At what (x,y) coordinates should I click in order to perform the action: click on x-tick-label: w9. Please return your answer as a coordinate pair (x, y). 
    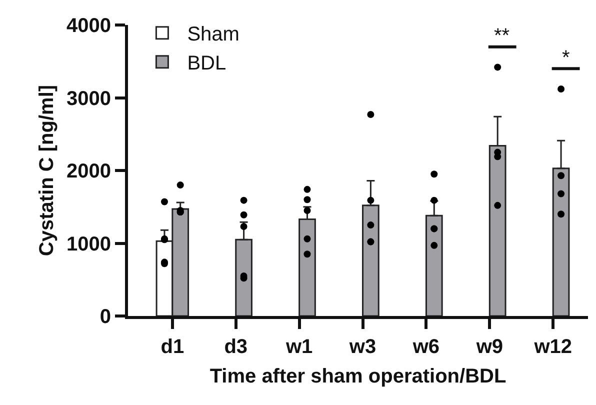
    Looking at the image, I should click on (489, 347).